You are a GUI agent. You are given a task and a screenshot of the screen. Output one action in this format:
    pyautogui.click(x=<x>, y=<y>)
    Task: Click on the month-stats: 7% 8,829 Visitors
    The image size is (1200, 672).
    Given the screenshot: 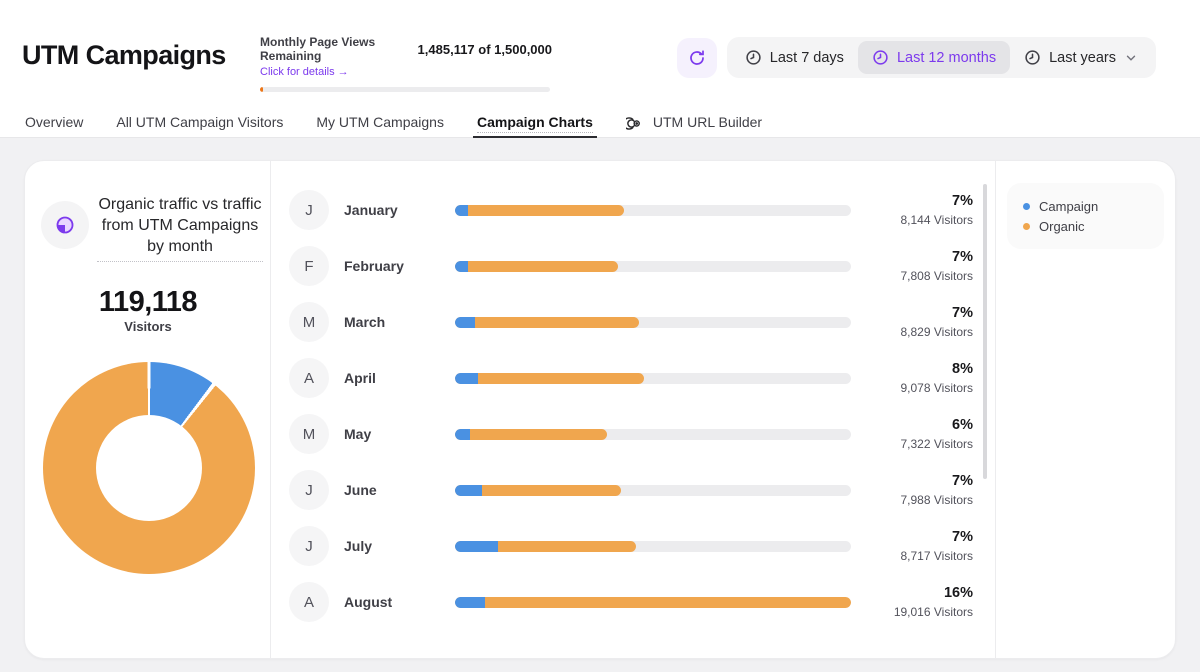 What is the action you would take?
    pyautogui.click(x=920, y=322)
    